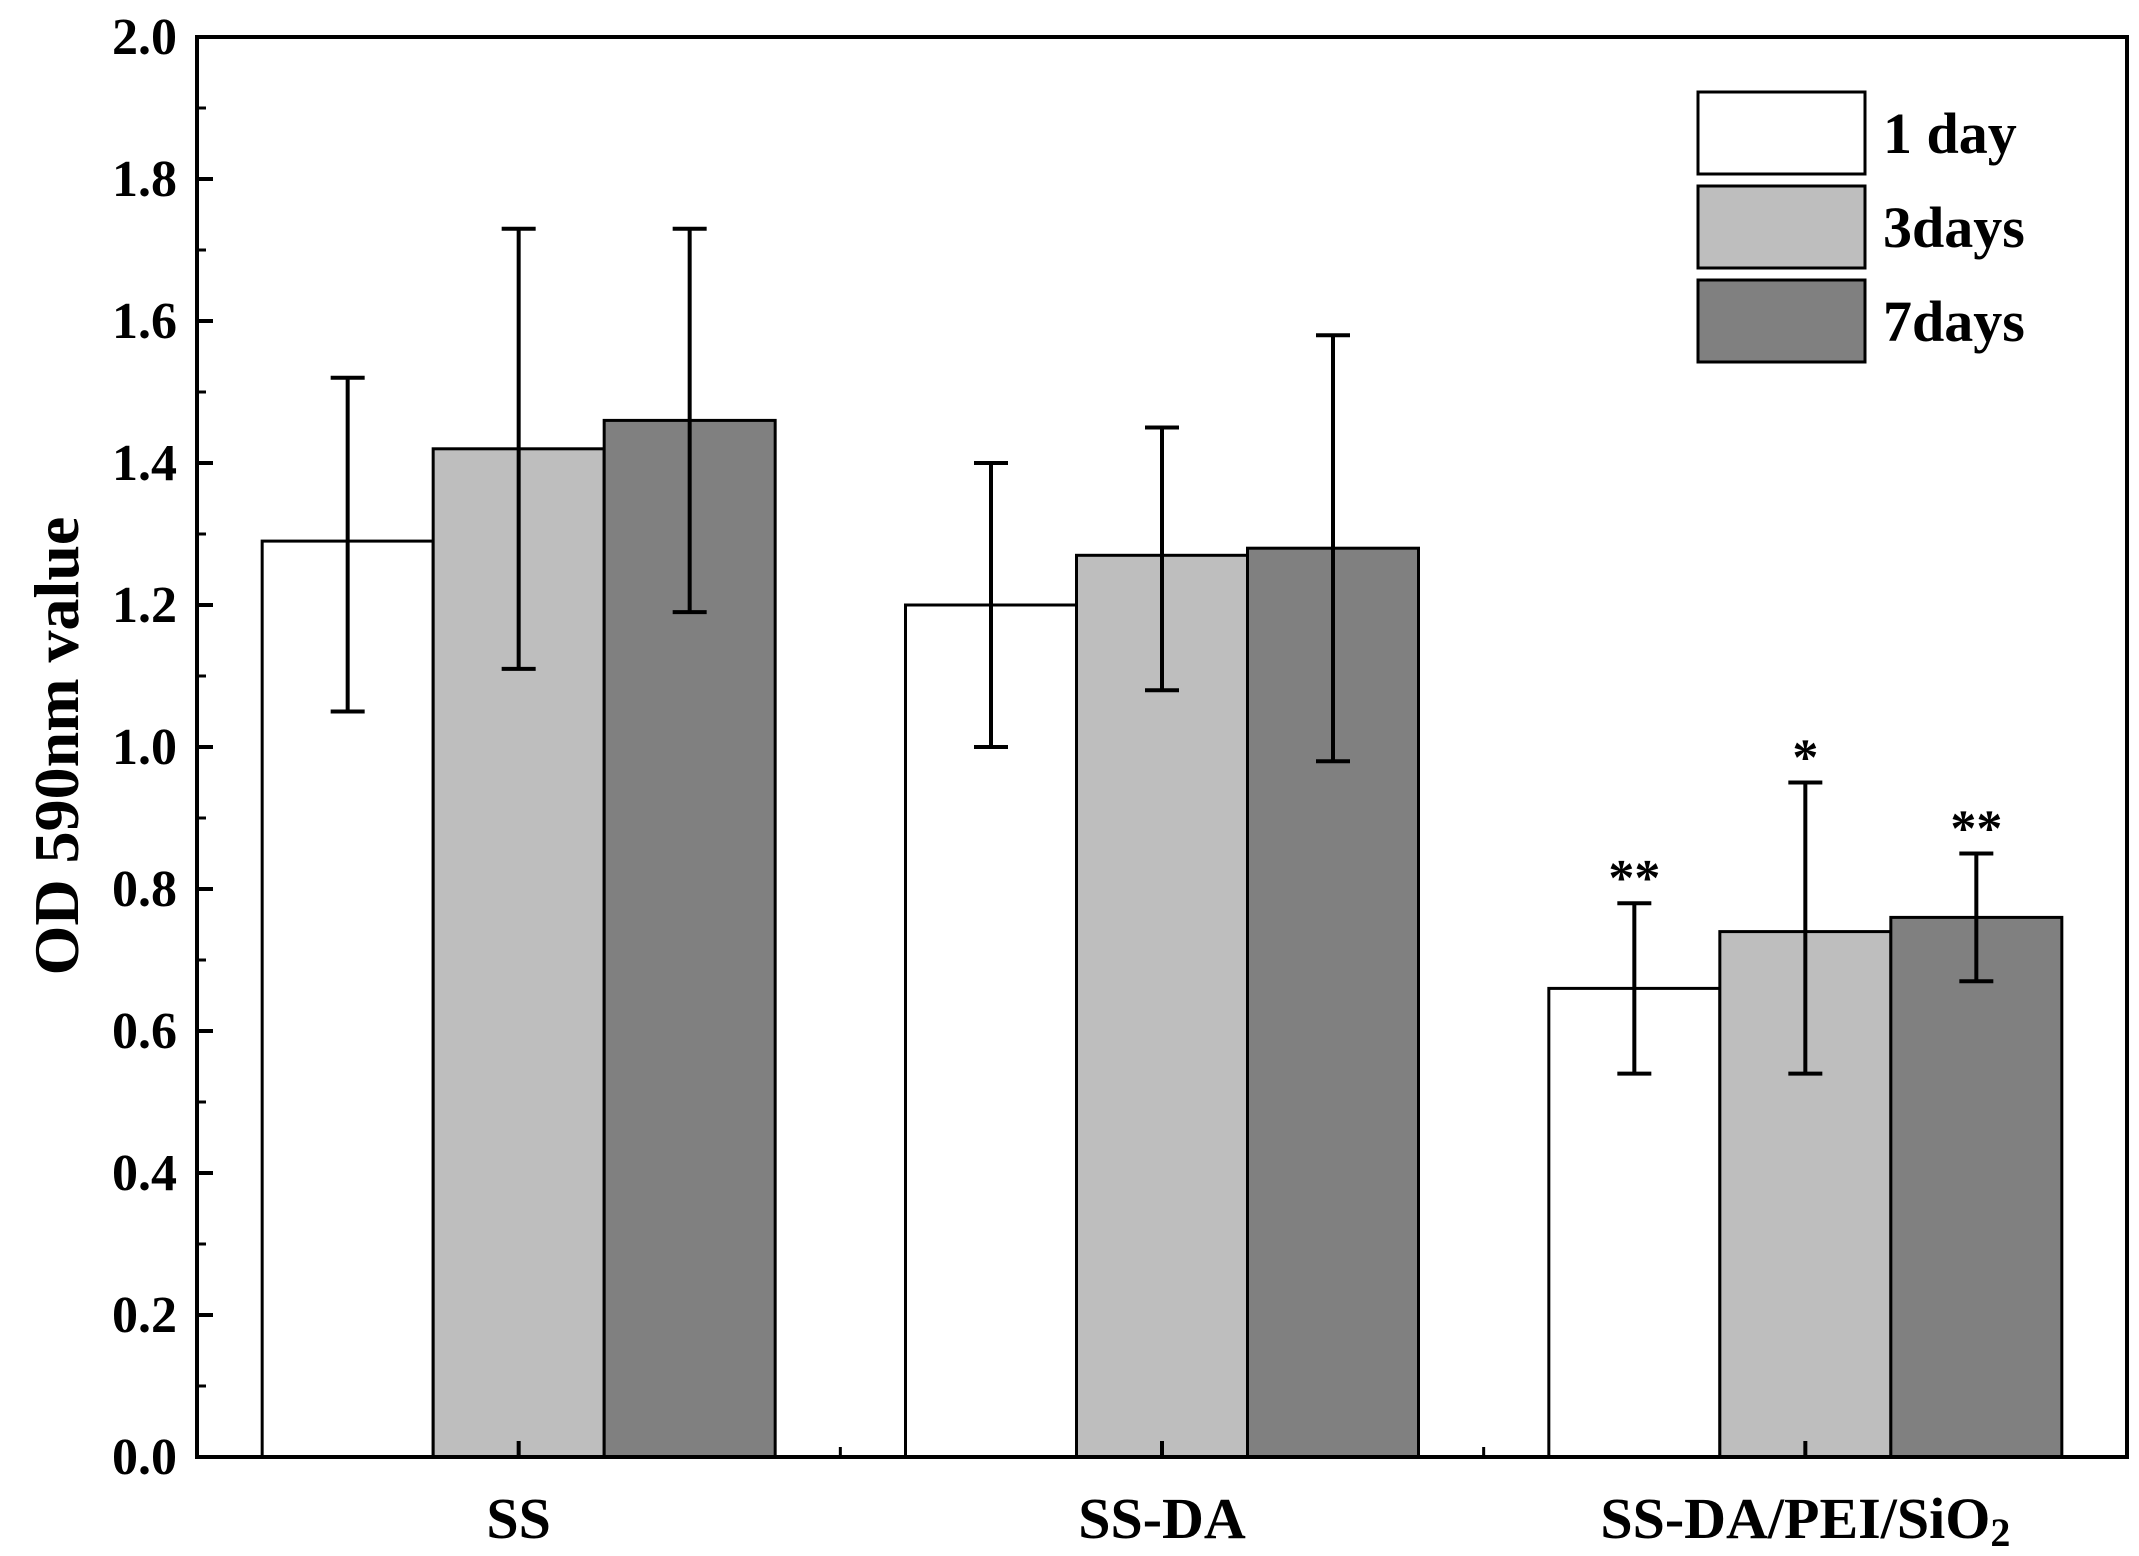 The width and height of the screenshot is (2139, 1556). What do you see at coordinates (144, 463) in the screenshot?
I see `y-tick-label: 1.4` at bounding box center [144, 463].